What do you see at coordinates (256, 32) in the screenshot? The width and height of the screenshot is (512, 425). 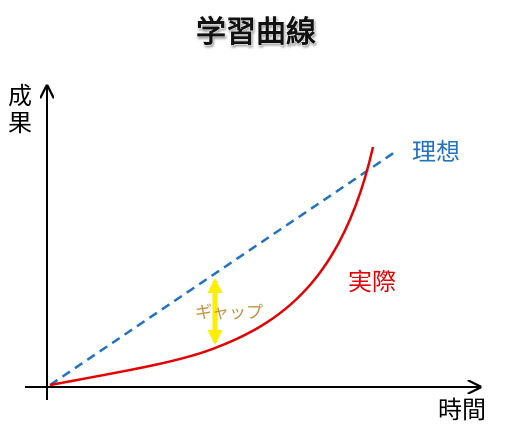 I see `title: 学習曲線` at bounding box center [256, 32].